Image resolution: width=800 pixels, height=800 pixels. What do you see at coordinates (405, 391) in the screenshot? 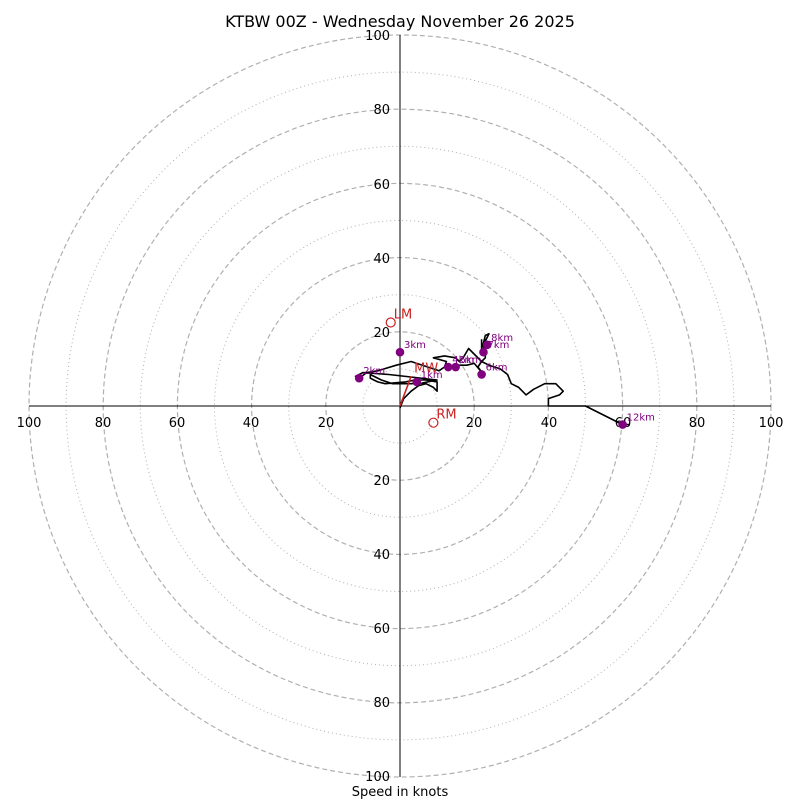
I see `mean-wind-vector` at bounding box center [405, 391].